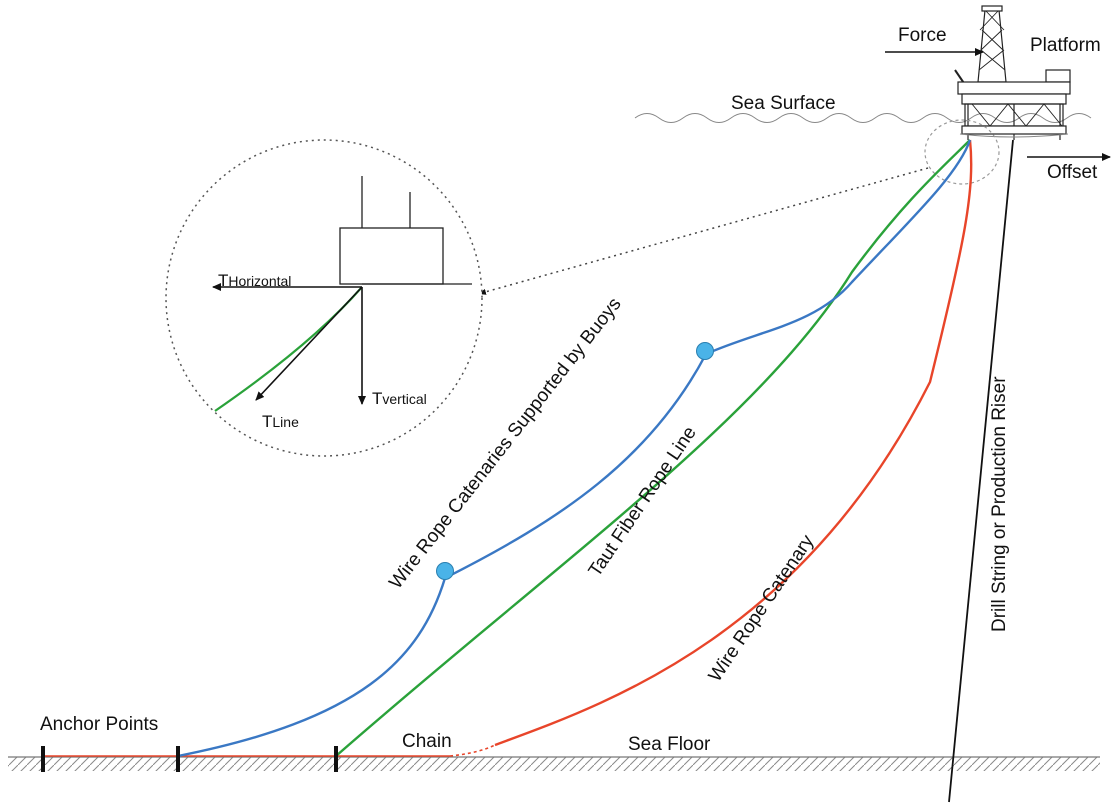  What do you see at coordinates (554, 763) in the screenshot?
I see `sea-floor` at bounding box center [554, 763].